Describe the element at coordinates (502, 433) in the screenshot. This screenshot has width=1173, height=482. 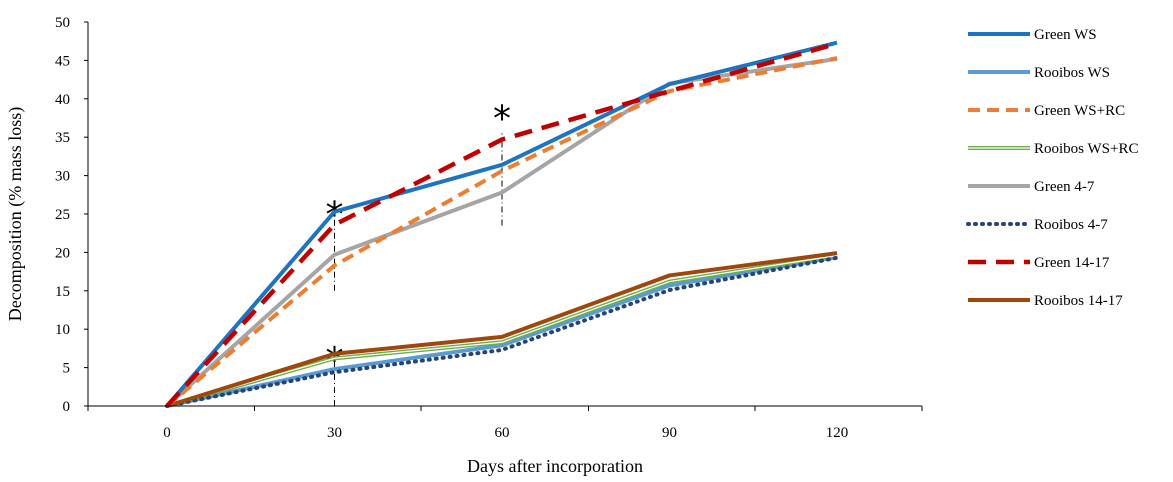
I see `x-tick-label: 60` at that location.